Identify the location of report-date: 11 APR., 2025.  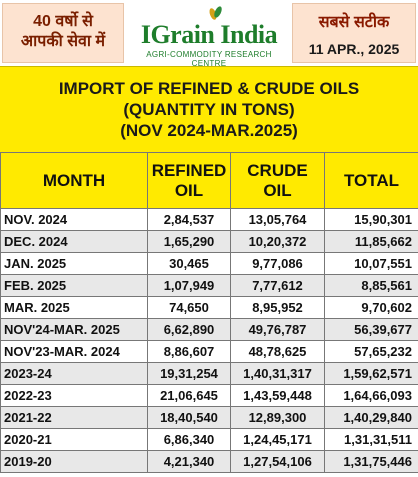
(354, 49).